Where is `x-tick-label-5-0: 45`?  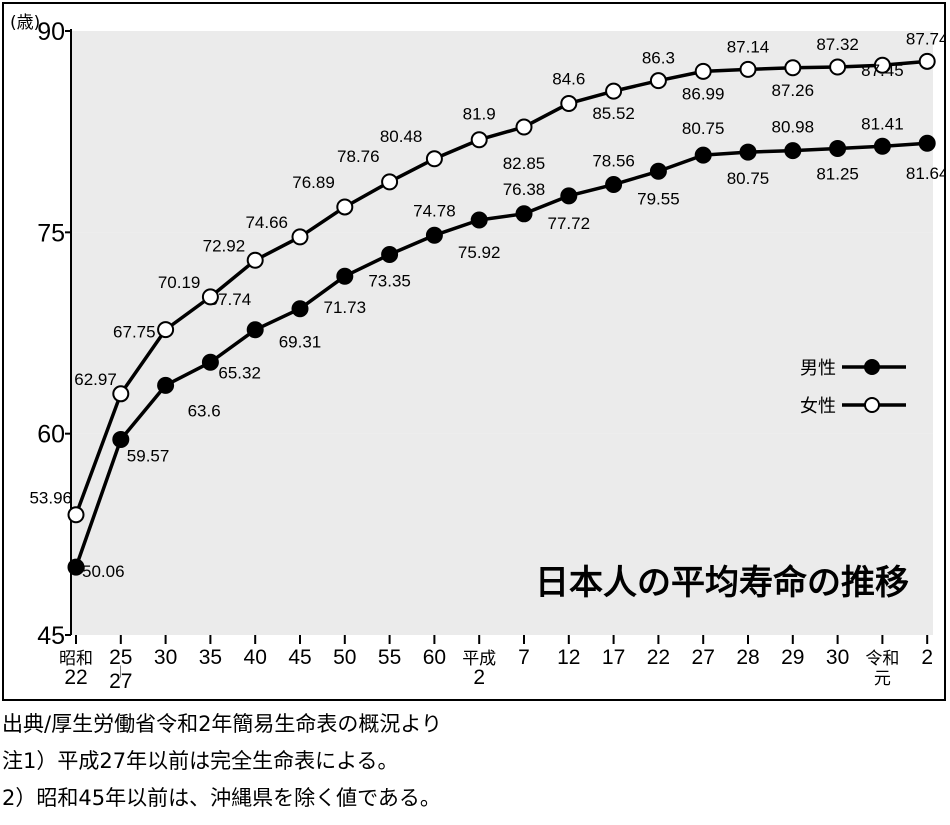
x-tick-label-5-0: 45 is located at coordinates (299, 657).